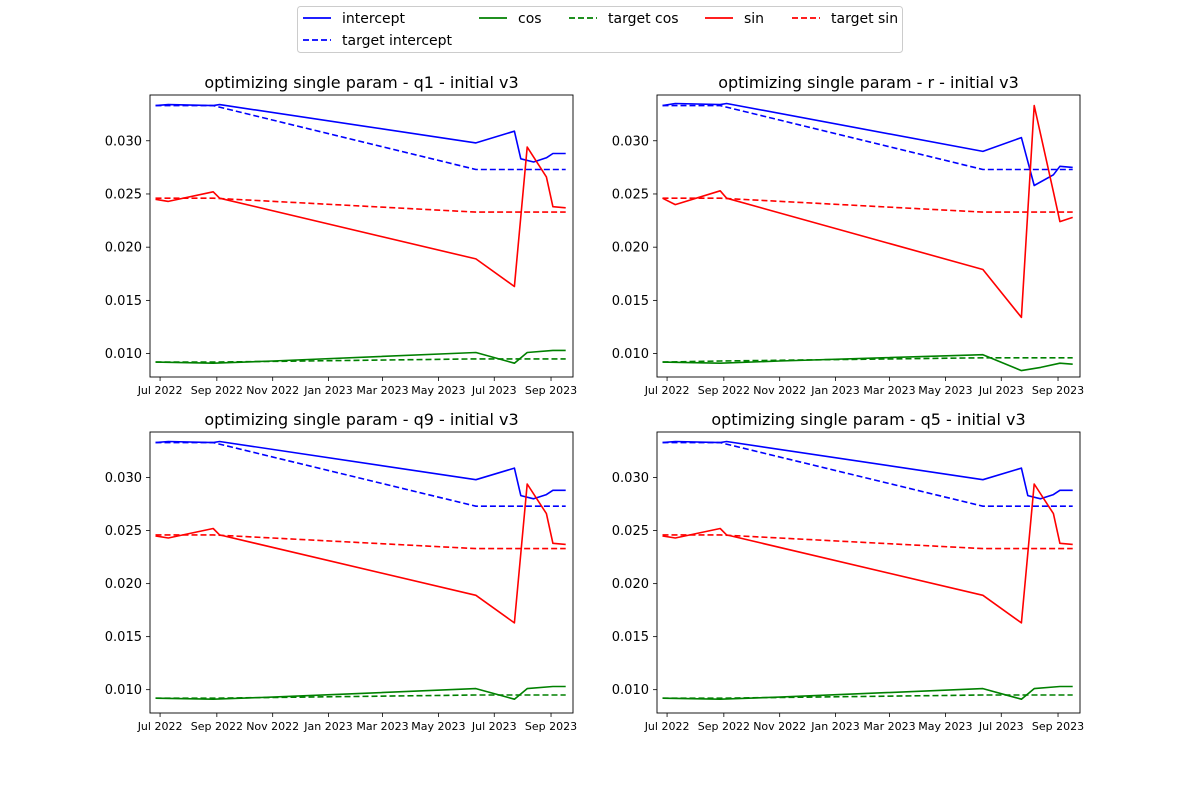  What do you see at coordinates (530, 19) in the screenshot?
I see `legend-label: cos` at bounding box center [530, 19].